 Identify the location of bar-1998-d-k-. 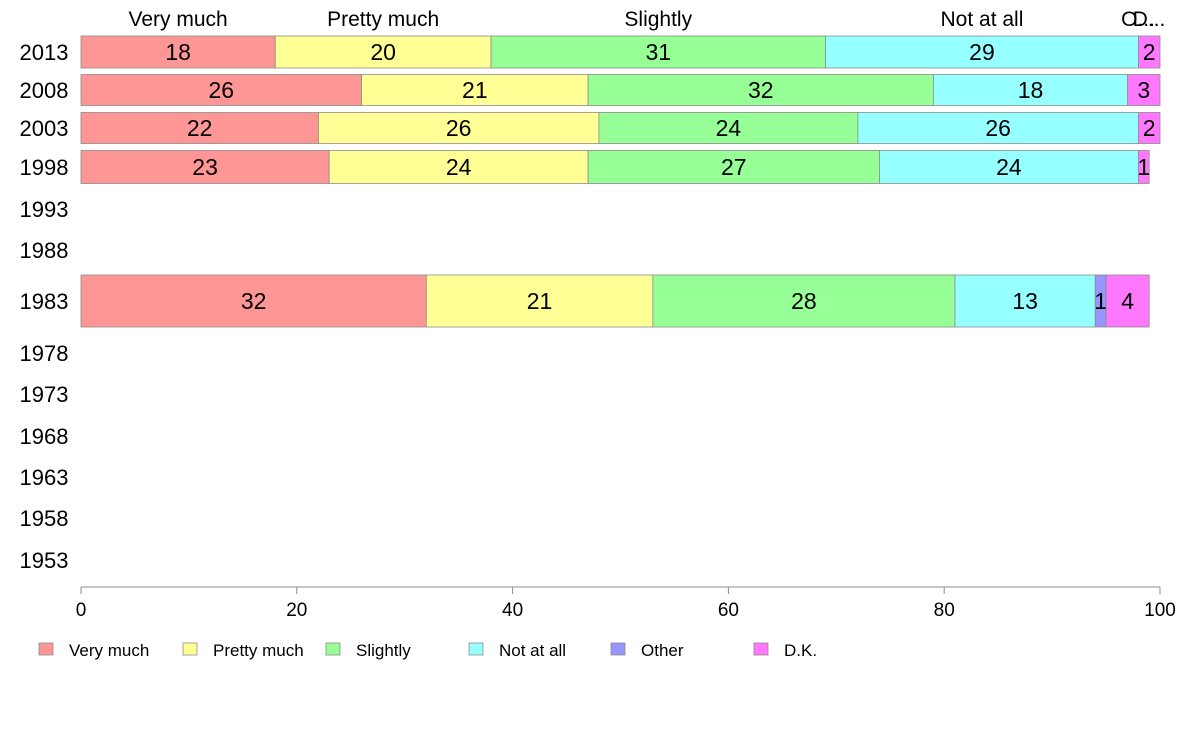
(1144, 167).